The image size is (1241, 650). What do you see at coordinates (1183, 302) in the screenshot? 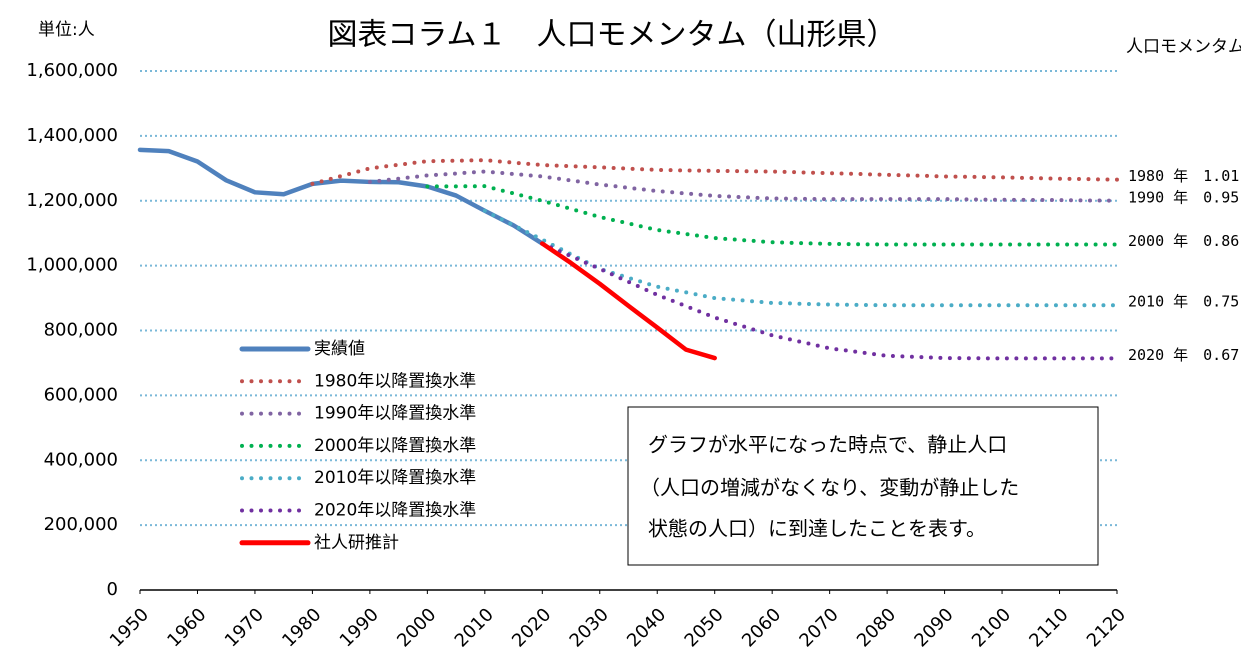
I see `momentum-label: 2010 年 0.75` at bounding box center [1183, 302].